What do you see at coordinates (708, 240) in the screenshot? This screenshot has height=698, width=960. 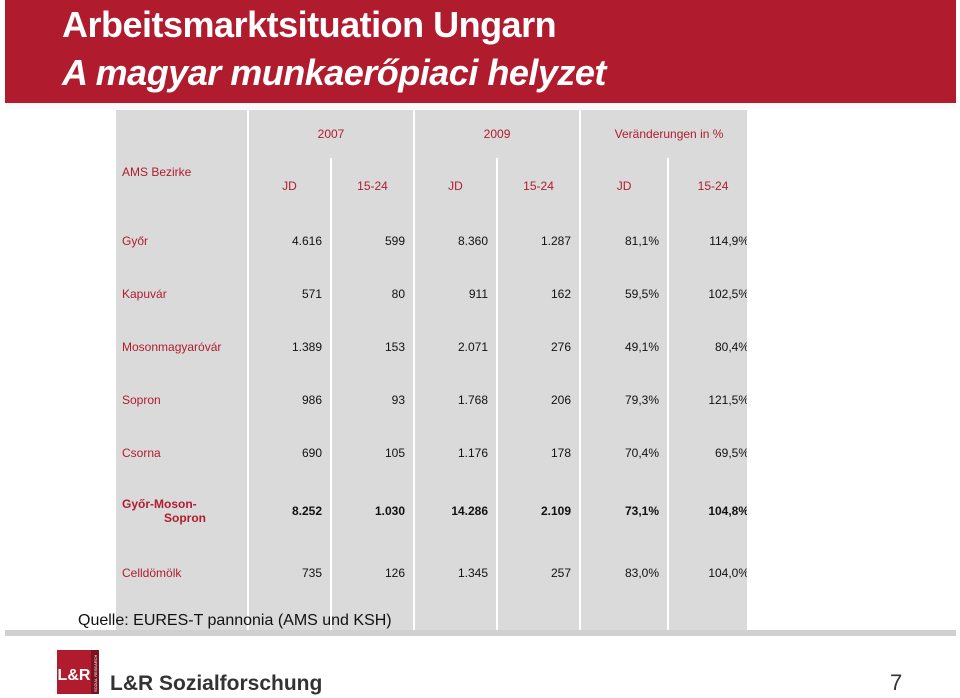 I see `cell: 114,9%` at bounding box center [708, 240].